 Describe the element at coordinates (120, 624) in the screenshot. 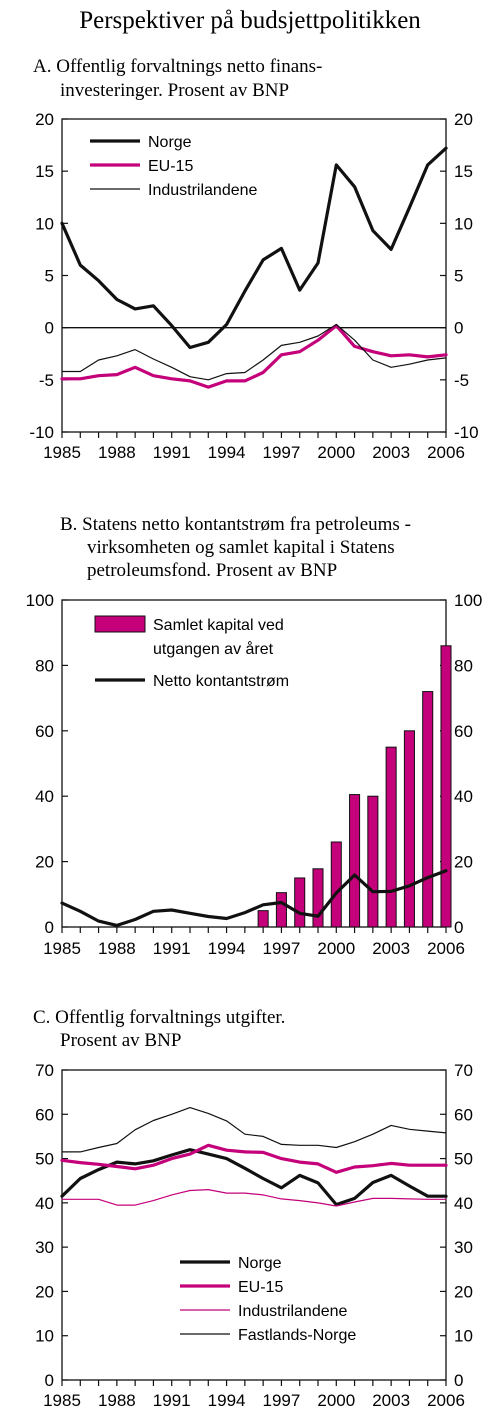

I see `legend-swatch` at that location.